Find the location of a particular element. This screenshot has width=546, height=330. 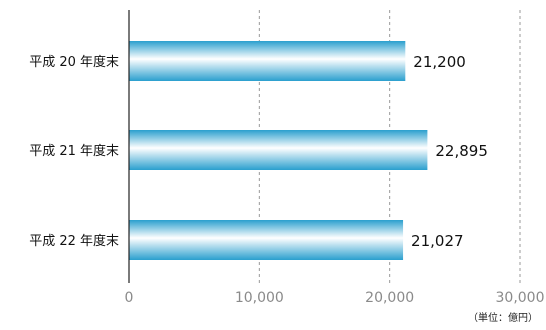

category-label-0: 平成 20 年度末 is located at coordinates (74, 62).